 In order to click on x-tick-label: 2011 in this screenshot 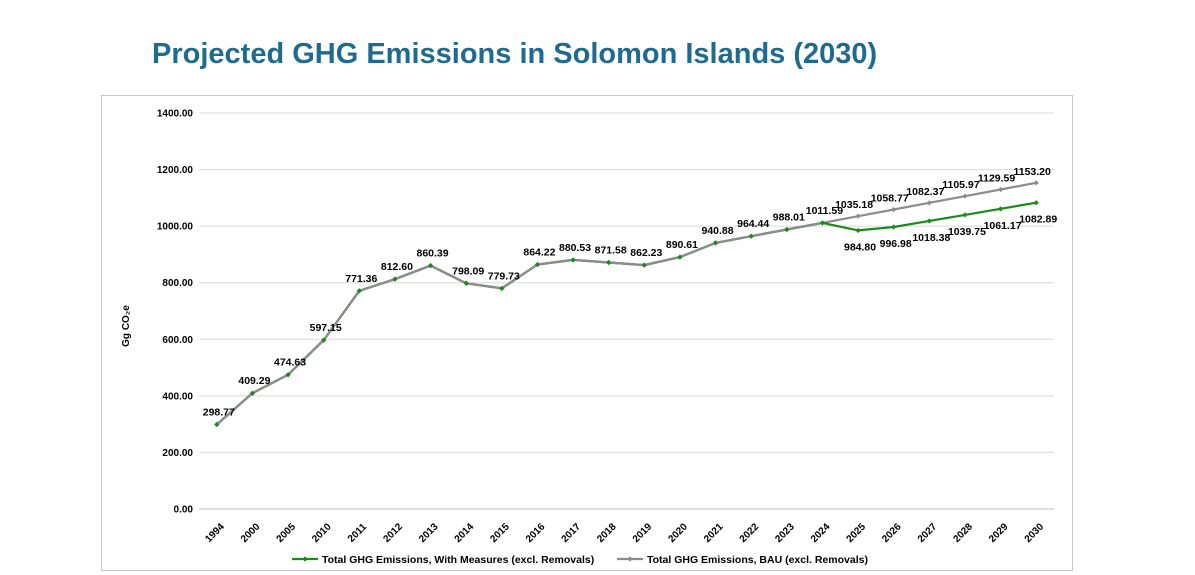, I will do `click(357, 532)`.